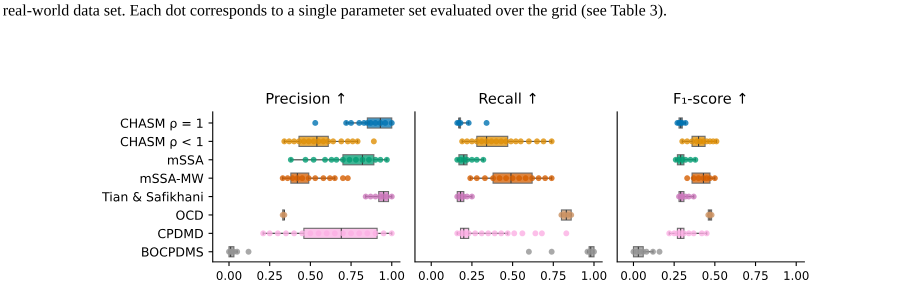  What do you see at coordinates (508, 98) in the screenshot?
I see `chart-title: Recall ↑` at bounding box center [508, 98].